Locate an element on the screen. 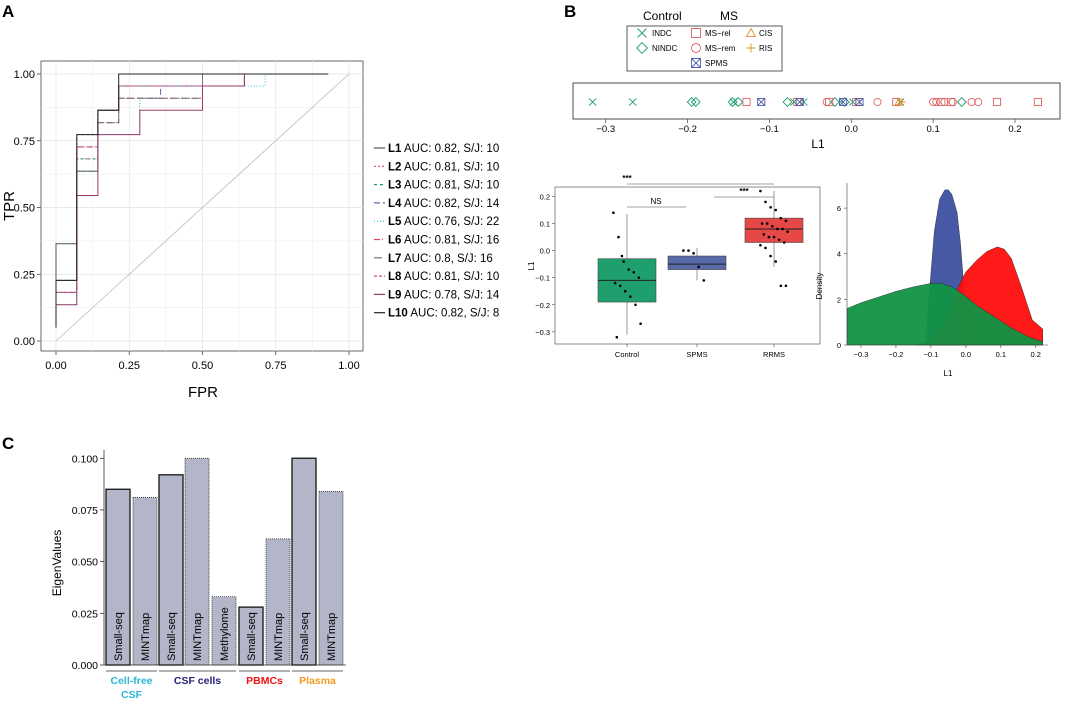 The image size is (1065, 703). legend-label-msrel: MS−rel is located at coordinates (718, 33).